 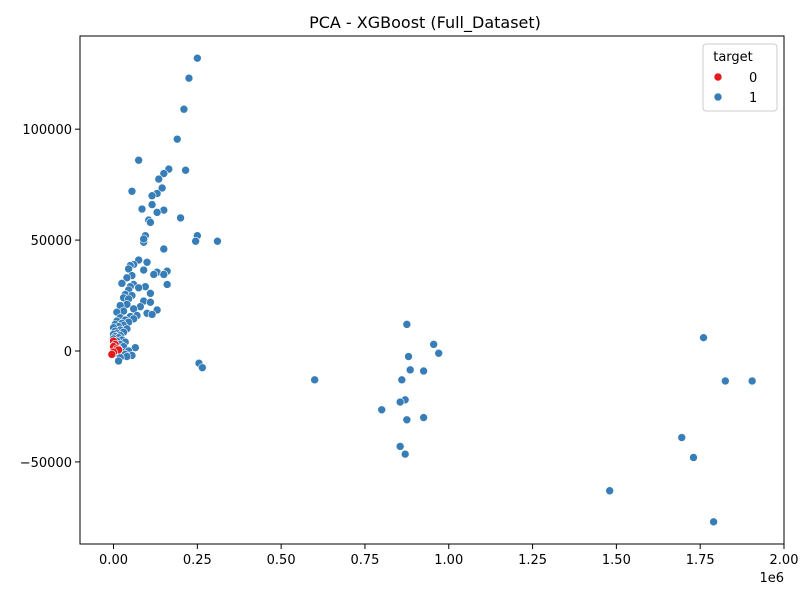 I want to click on x-axis: 0.00 0.25 0.50 0.75 1.00 1.25 1.50 1.75 2.00, so click(x=448, y=556).